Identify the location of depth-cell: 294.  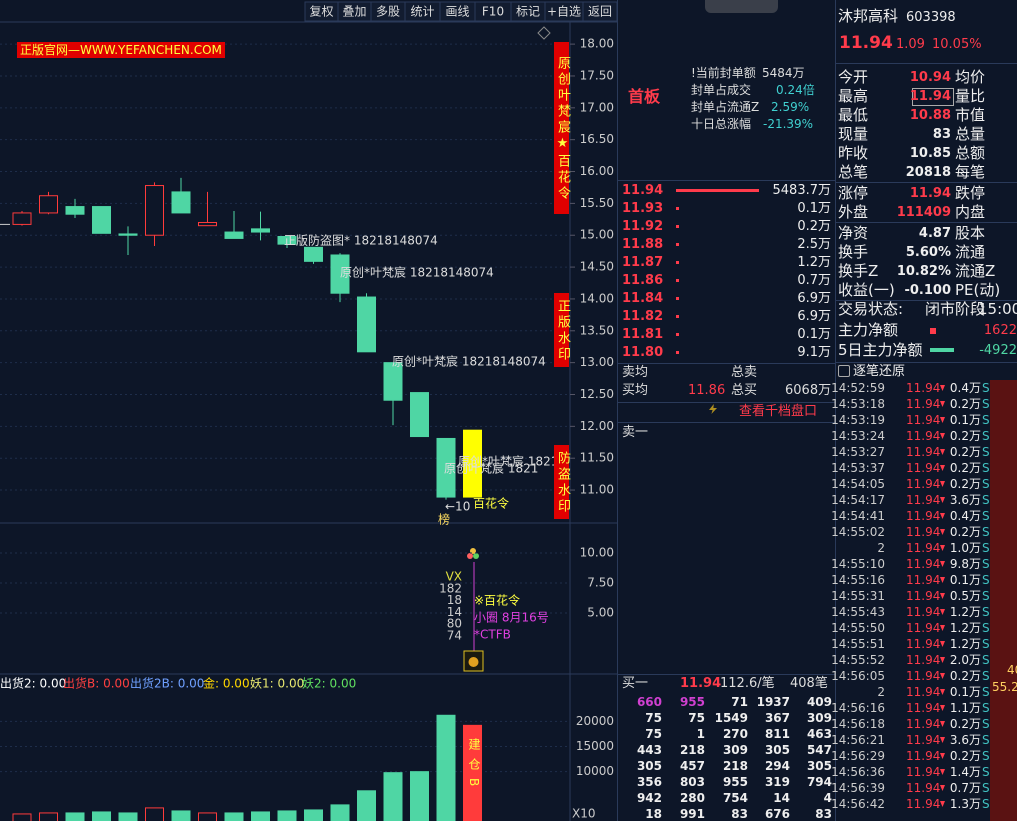
(777, 766).